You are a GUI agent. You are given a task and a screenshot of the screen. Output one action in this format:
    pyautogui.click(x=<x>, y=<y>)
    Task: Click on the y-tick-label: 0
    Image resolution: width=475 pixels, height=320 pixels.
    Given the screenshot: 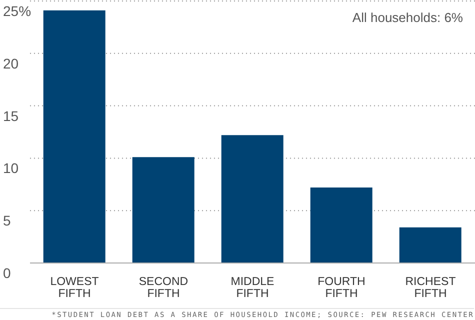 What is the action you would take?
    pyautogui.click(x=7, y=273)
    